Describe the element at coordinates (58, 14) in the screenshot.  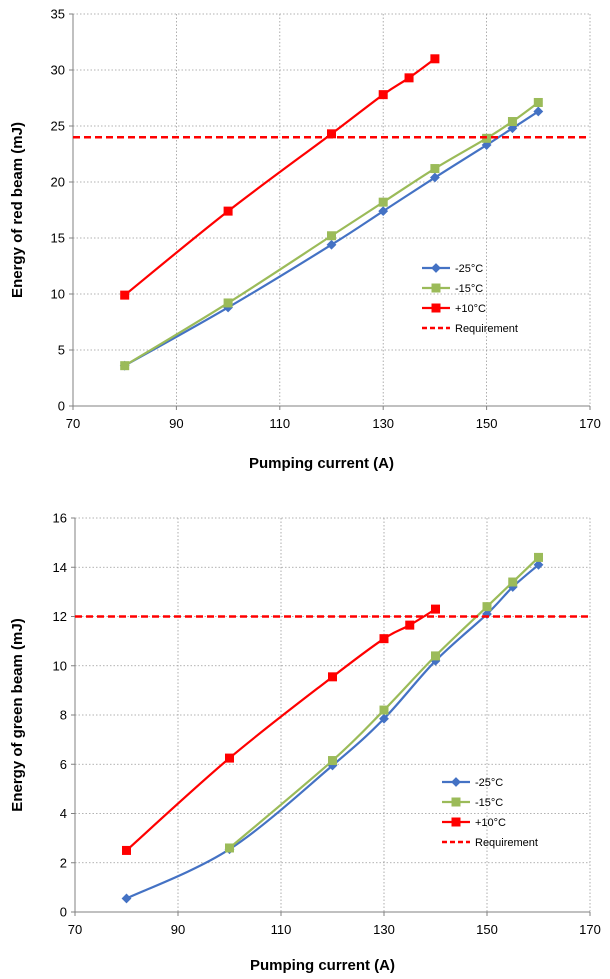
I see `y-tick-label: 35` at that location.